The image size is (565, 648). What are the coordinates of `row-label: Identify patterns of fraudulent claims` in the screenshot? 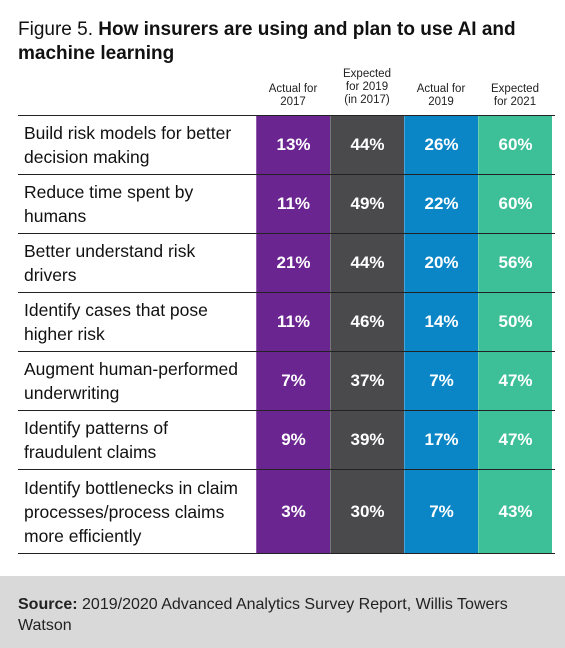 It's located at (96, 440).